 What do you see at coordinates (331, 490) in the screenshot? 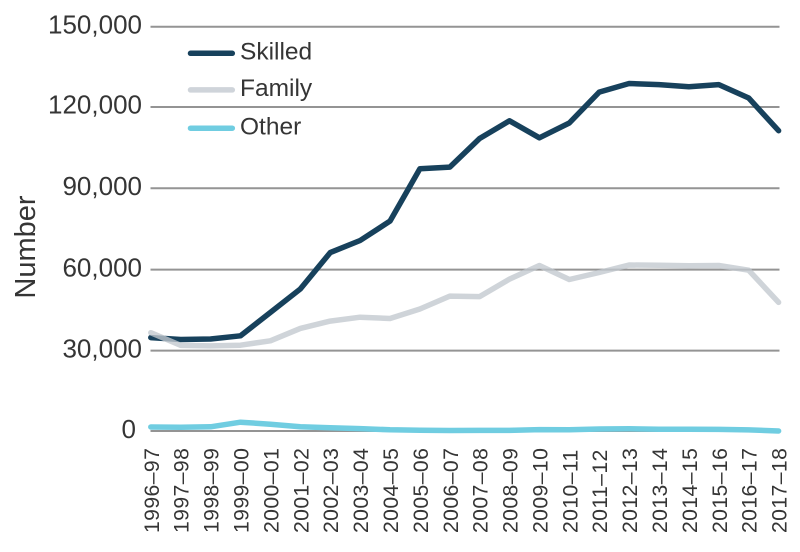
I see `svg-text: 2002–03` at bounding box center [331, 490].